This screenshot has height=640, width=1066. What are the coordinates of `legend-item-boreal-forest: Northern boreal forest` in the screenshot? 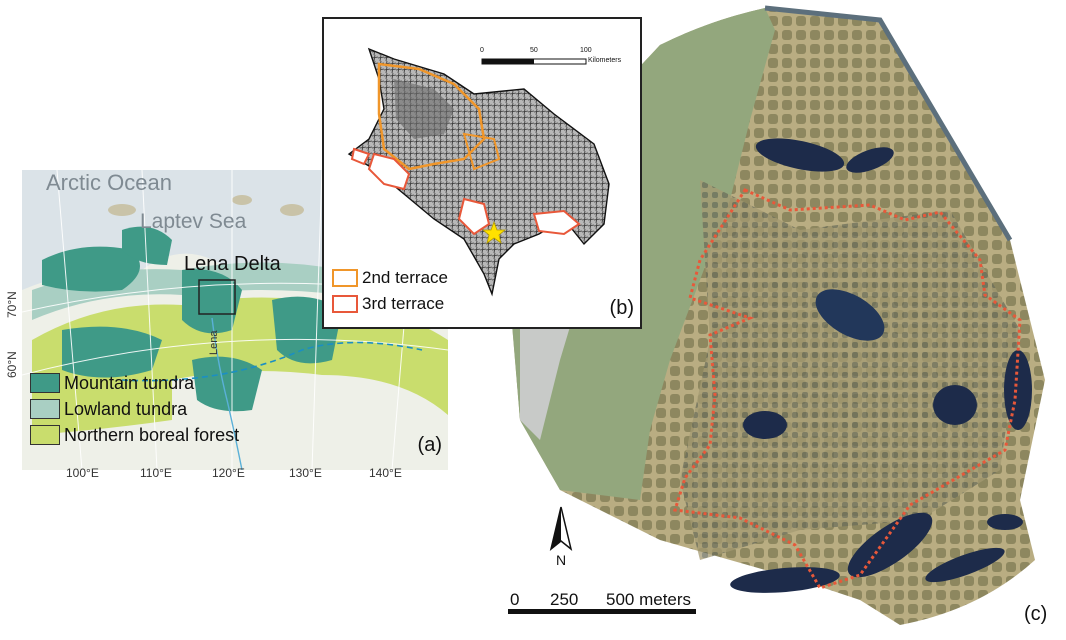 It's located at (134, 435).